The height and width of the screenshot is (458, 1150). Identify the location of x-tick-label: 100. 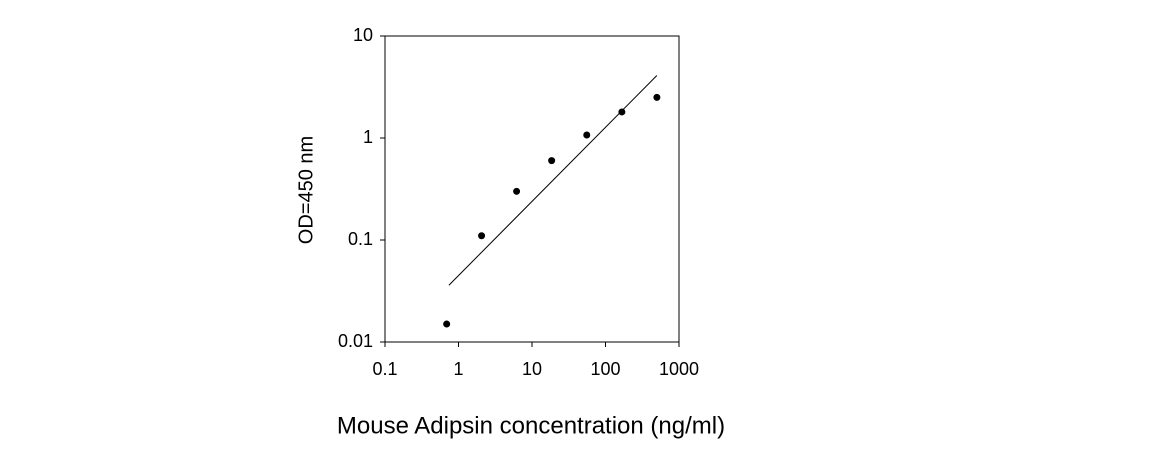
(605, 369).